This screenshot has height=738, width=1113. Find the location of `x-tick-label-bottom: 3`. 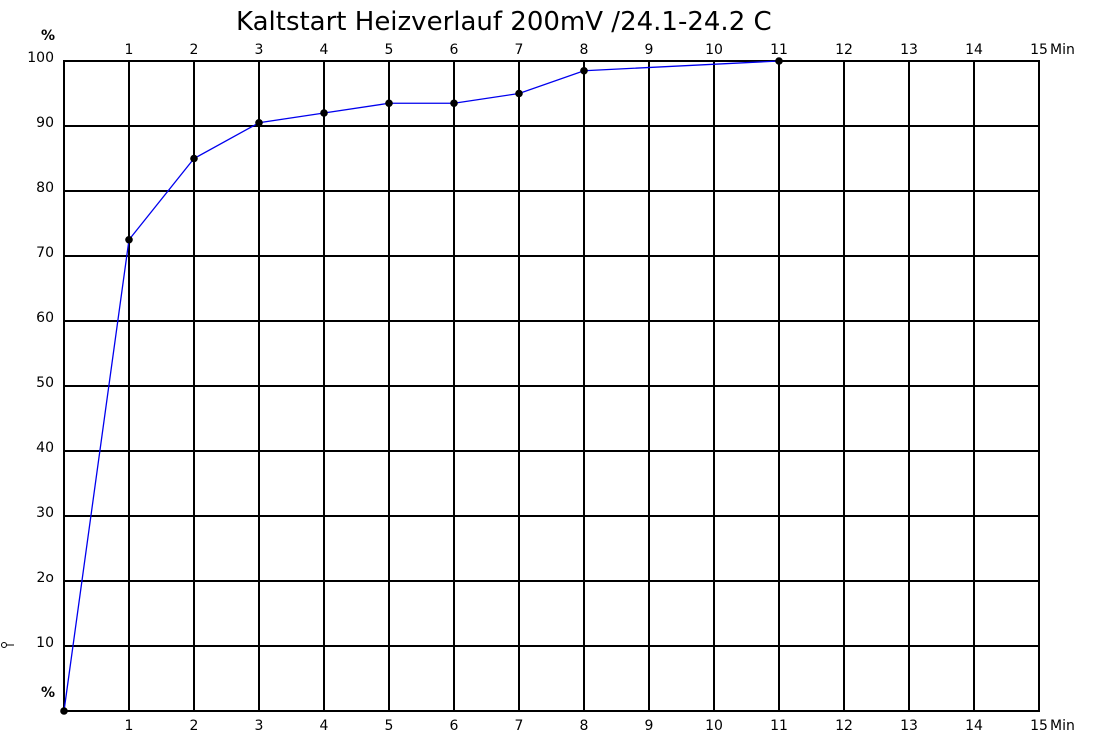

x-tick-label-bottom: 3 is located at coordinates (259, 726).